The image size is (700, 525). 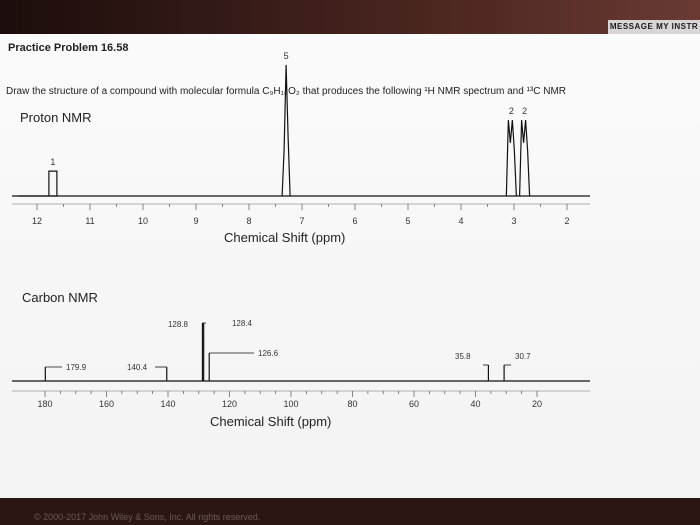 I want to click on proton-tick-label: 4, so click(x=460, y=221).